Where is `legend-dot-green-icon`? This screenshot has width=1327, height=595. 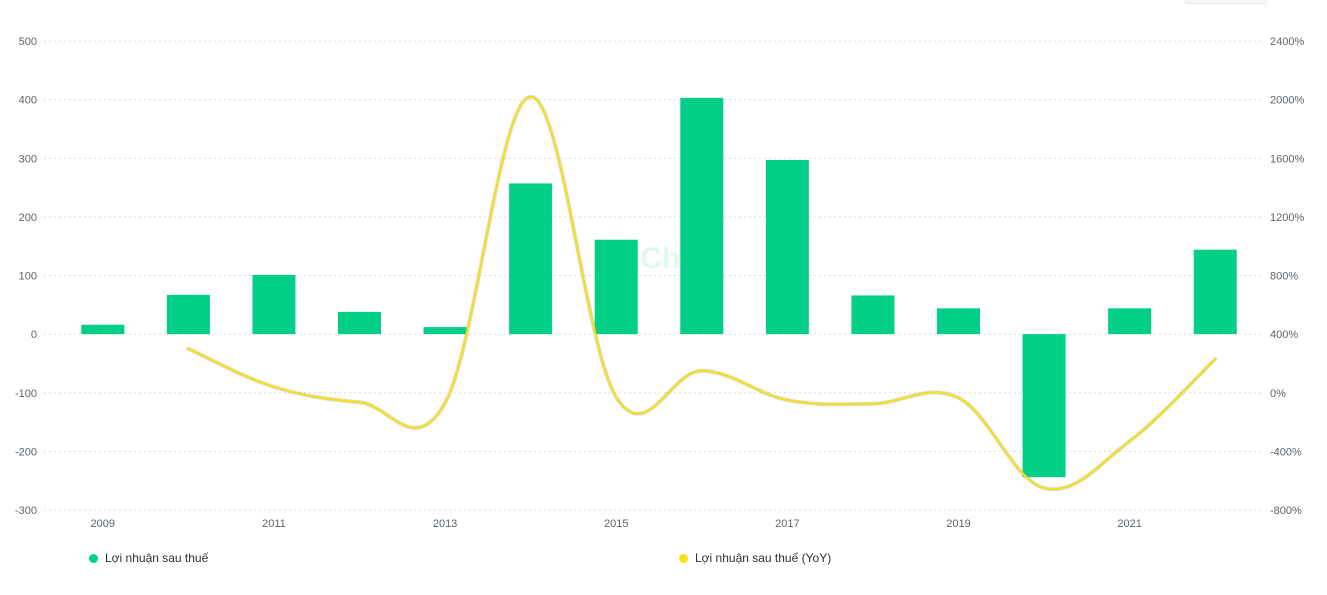
legend-dot-green-icon is located at coordinates (93, 558).